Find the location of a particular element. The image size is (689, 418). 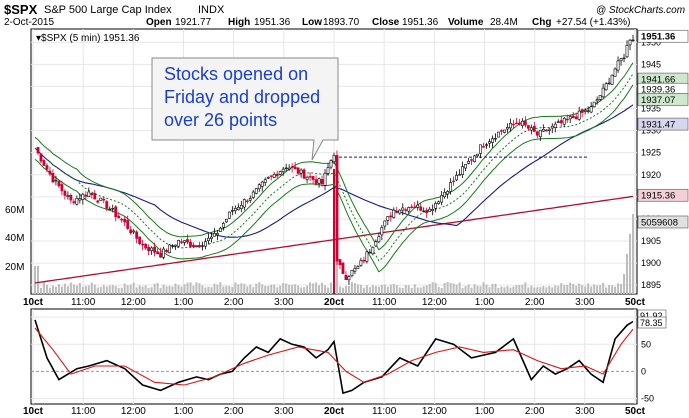

annotation-line-2: Friday and dropped is located at coordinates (242, 97).